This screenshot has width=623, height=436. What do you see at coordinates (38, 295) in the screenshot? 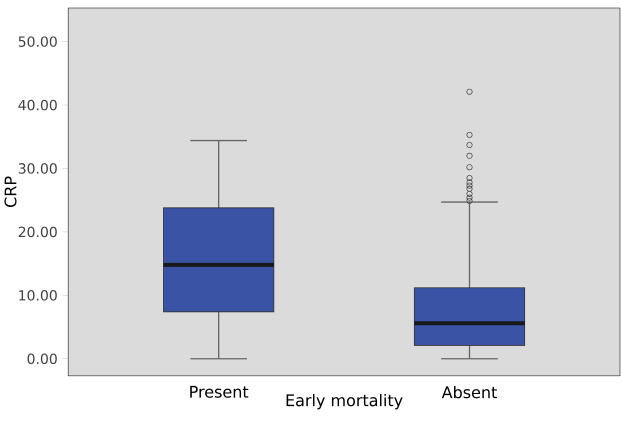
I see `y-tick-label: 10.00` at bounding box center [38, 295].